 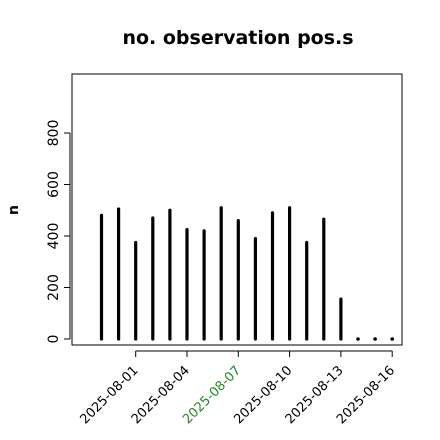 What do you see at coordinates (237, 38) in the screenshot?
I see `chart-title: no. observation pos.s` at bounding box center [237, 38].